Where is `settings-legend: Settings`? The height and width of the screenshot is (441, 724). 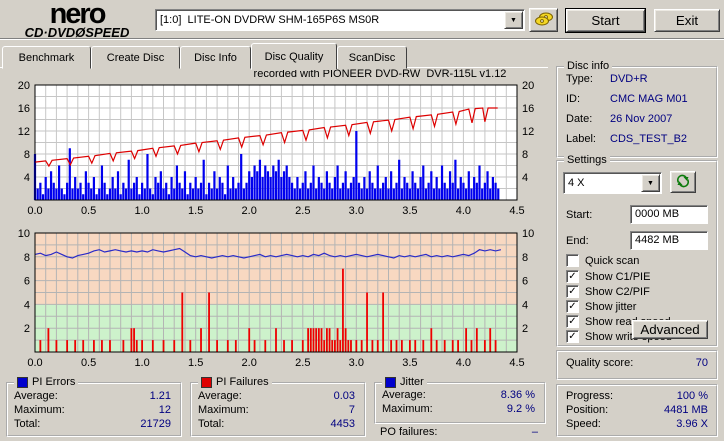
settings-legend: Settings is located at coordinates (587, 160).